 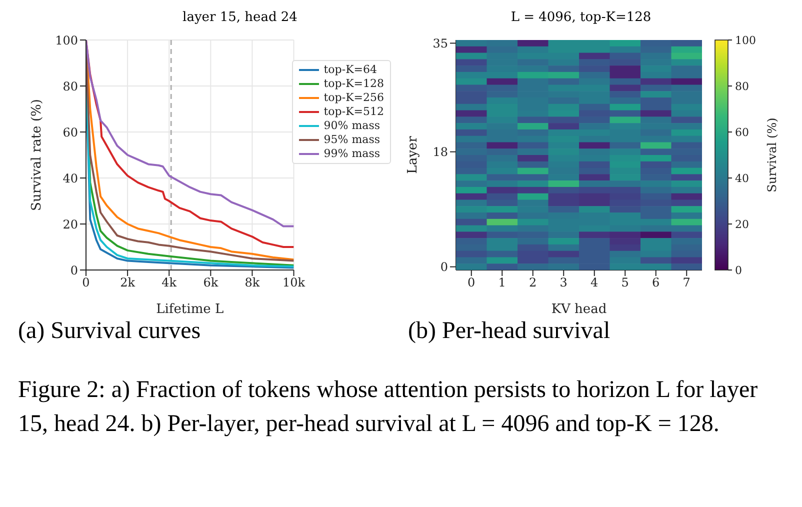 I want to click on x-tick-label: 6, so click(x=656, y=283).